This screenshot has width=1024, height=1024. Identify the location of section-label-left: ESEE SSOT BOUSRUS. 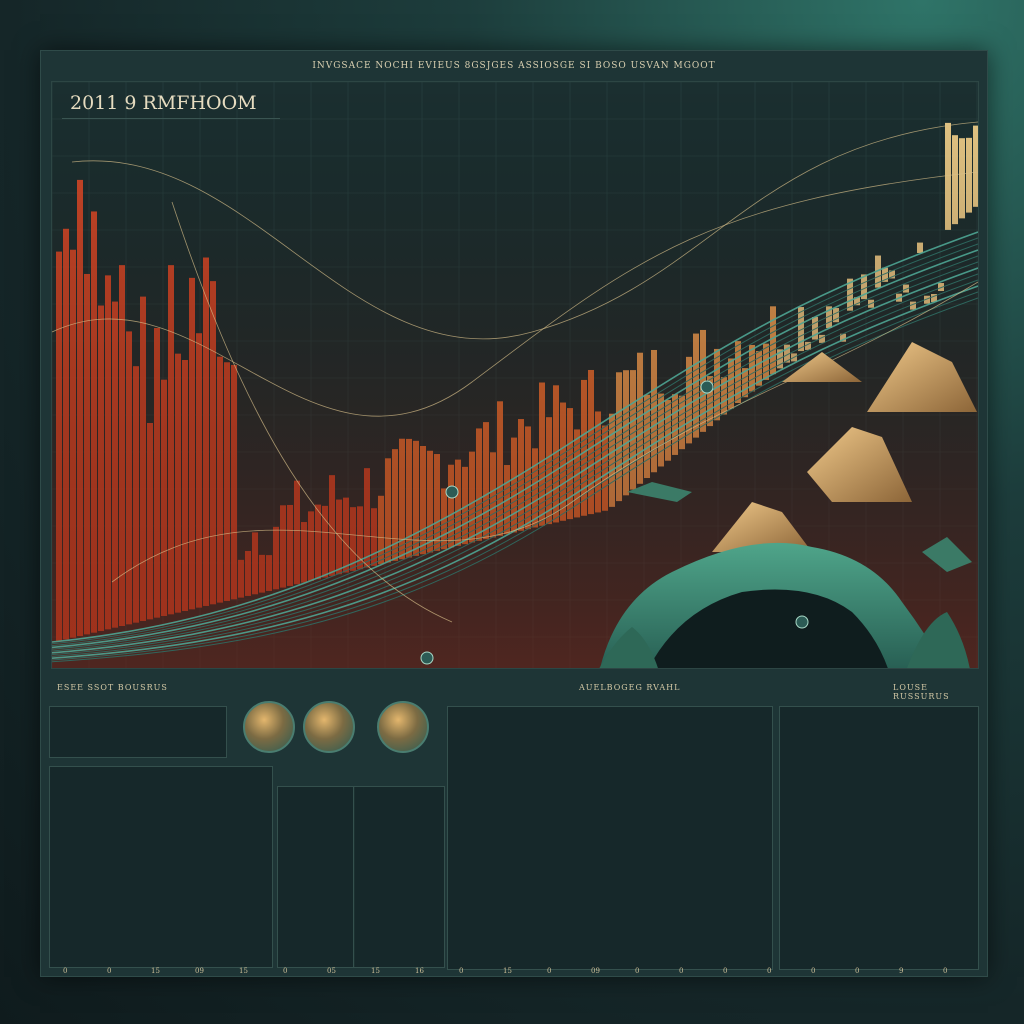
(112, 687).